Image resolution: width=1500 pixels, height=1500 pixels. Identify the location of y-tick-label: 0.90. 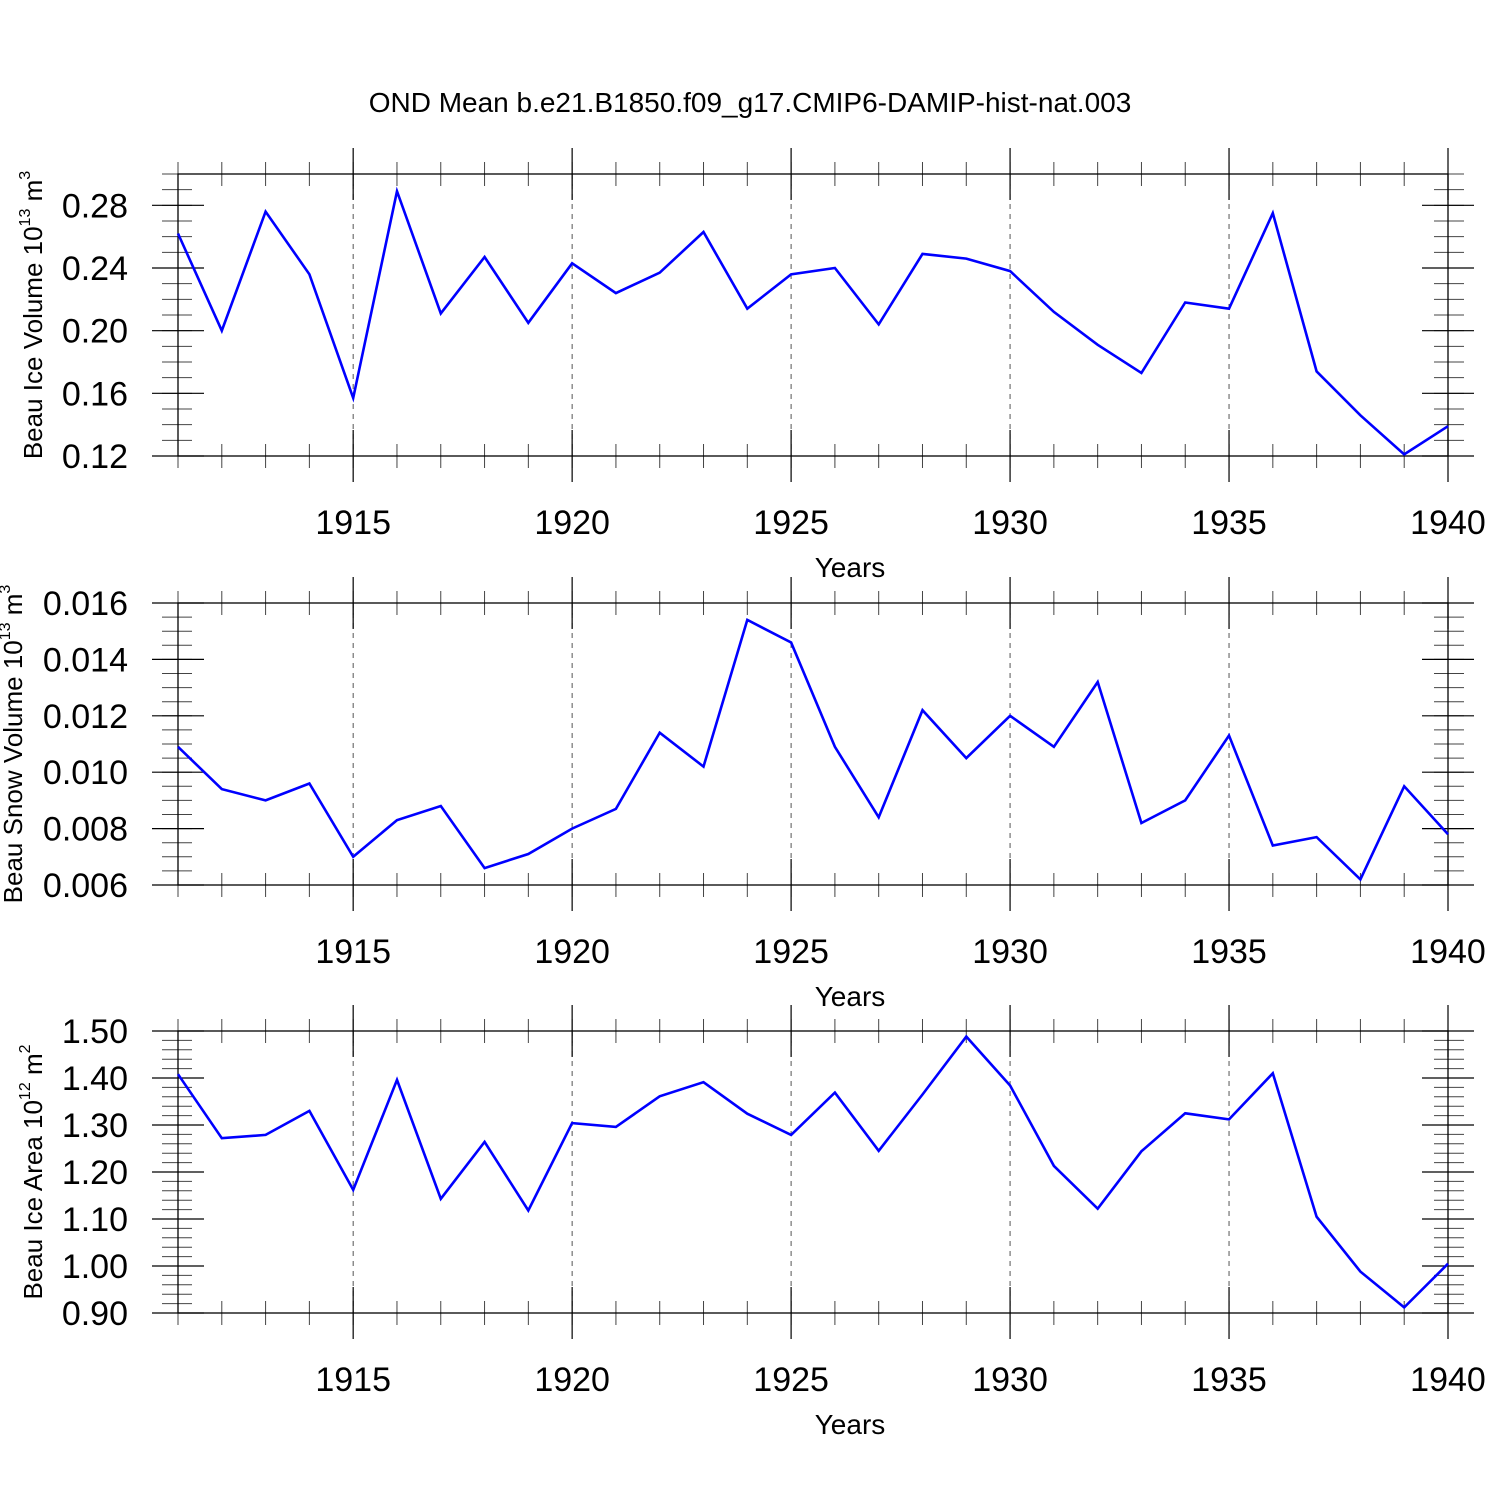
(95, 1314).